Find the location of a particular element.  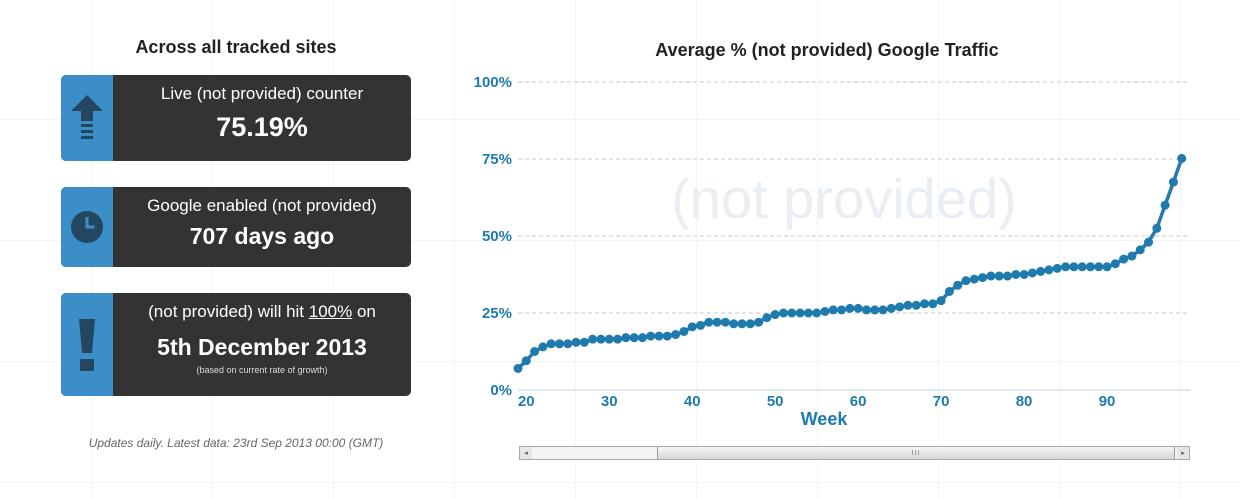

days-ago-value: 707 days ago is located at coordinates (262, 236).